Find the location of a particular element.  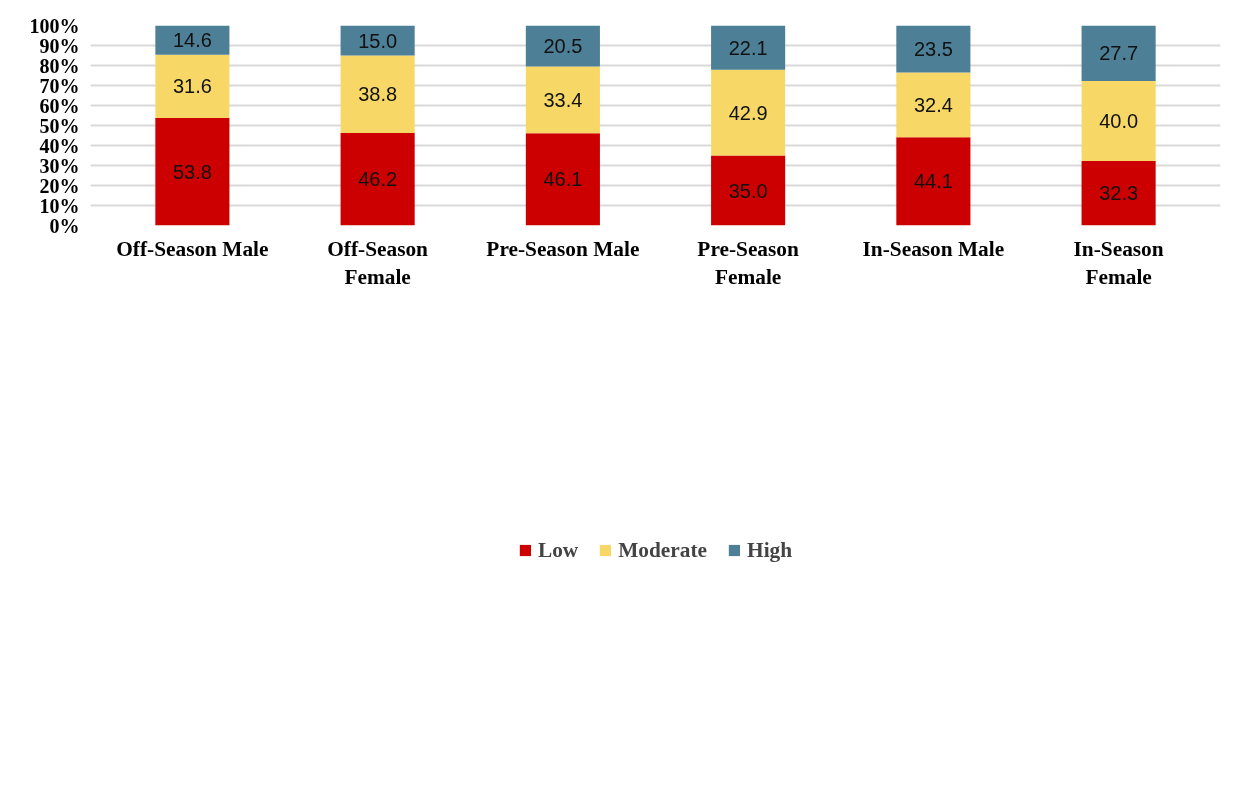

data-label: 33.4 is located at coordinates (563, 99).